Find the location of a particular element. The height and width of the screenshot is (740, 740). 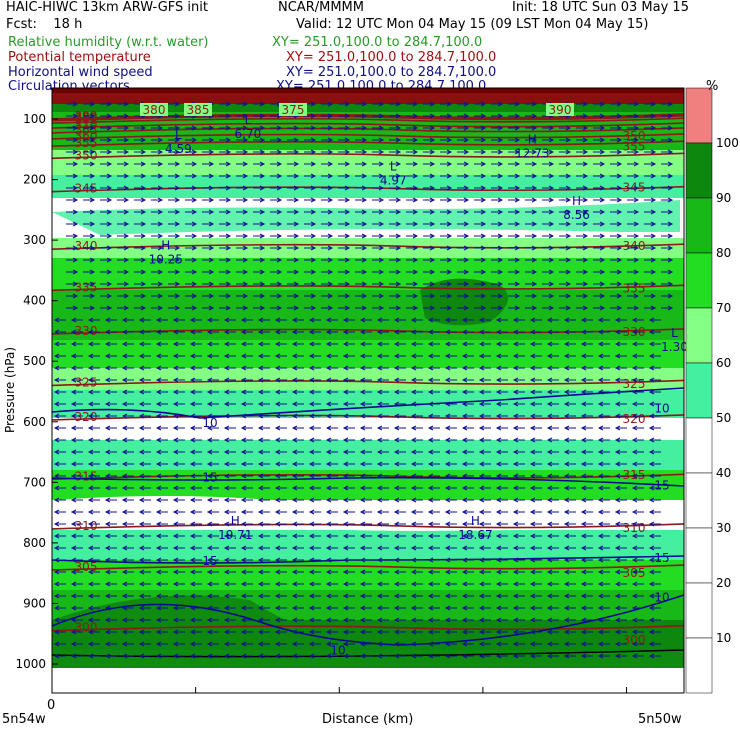

x-start-location: 5n54w is located at coordinates (24, 719).